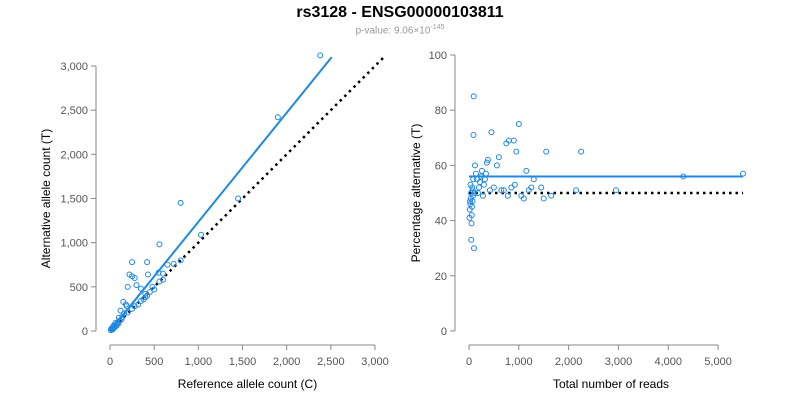 The height and width of the screenshot is (400, 800). I want to click on chart-title: rs3128 - ENSG00000103811, so click(400, 12).